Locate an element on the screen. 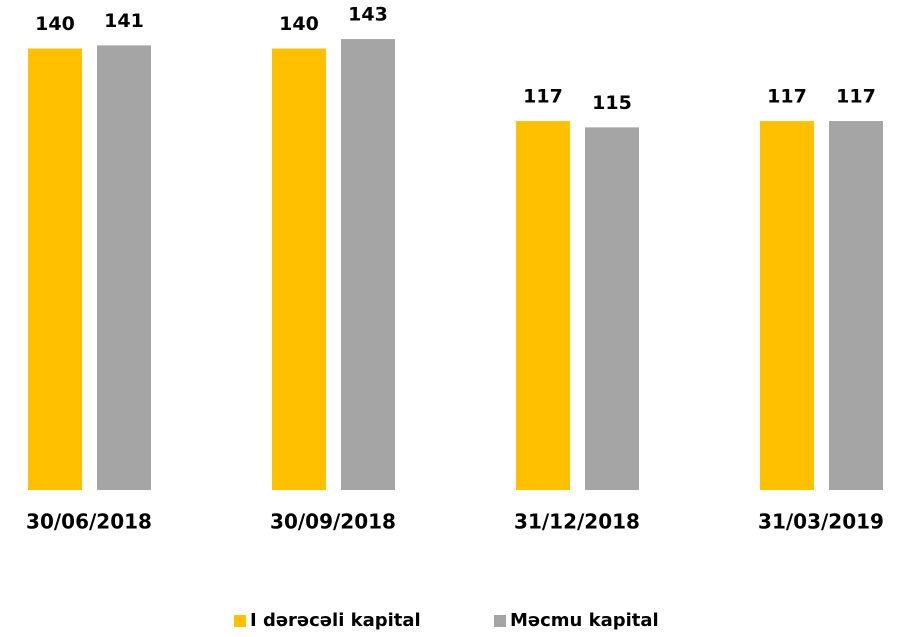 This screenshot has width=899, height=637. legend-label: Məcmu kapital is located at coordinates (584, 620).